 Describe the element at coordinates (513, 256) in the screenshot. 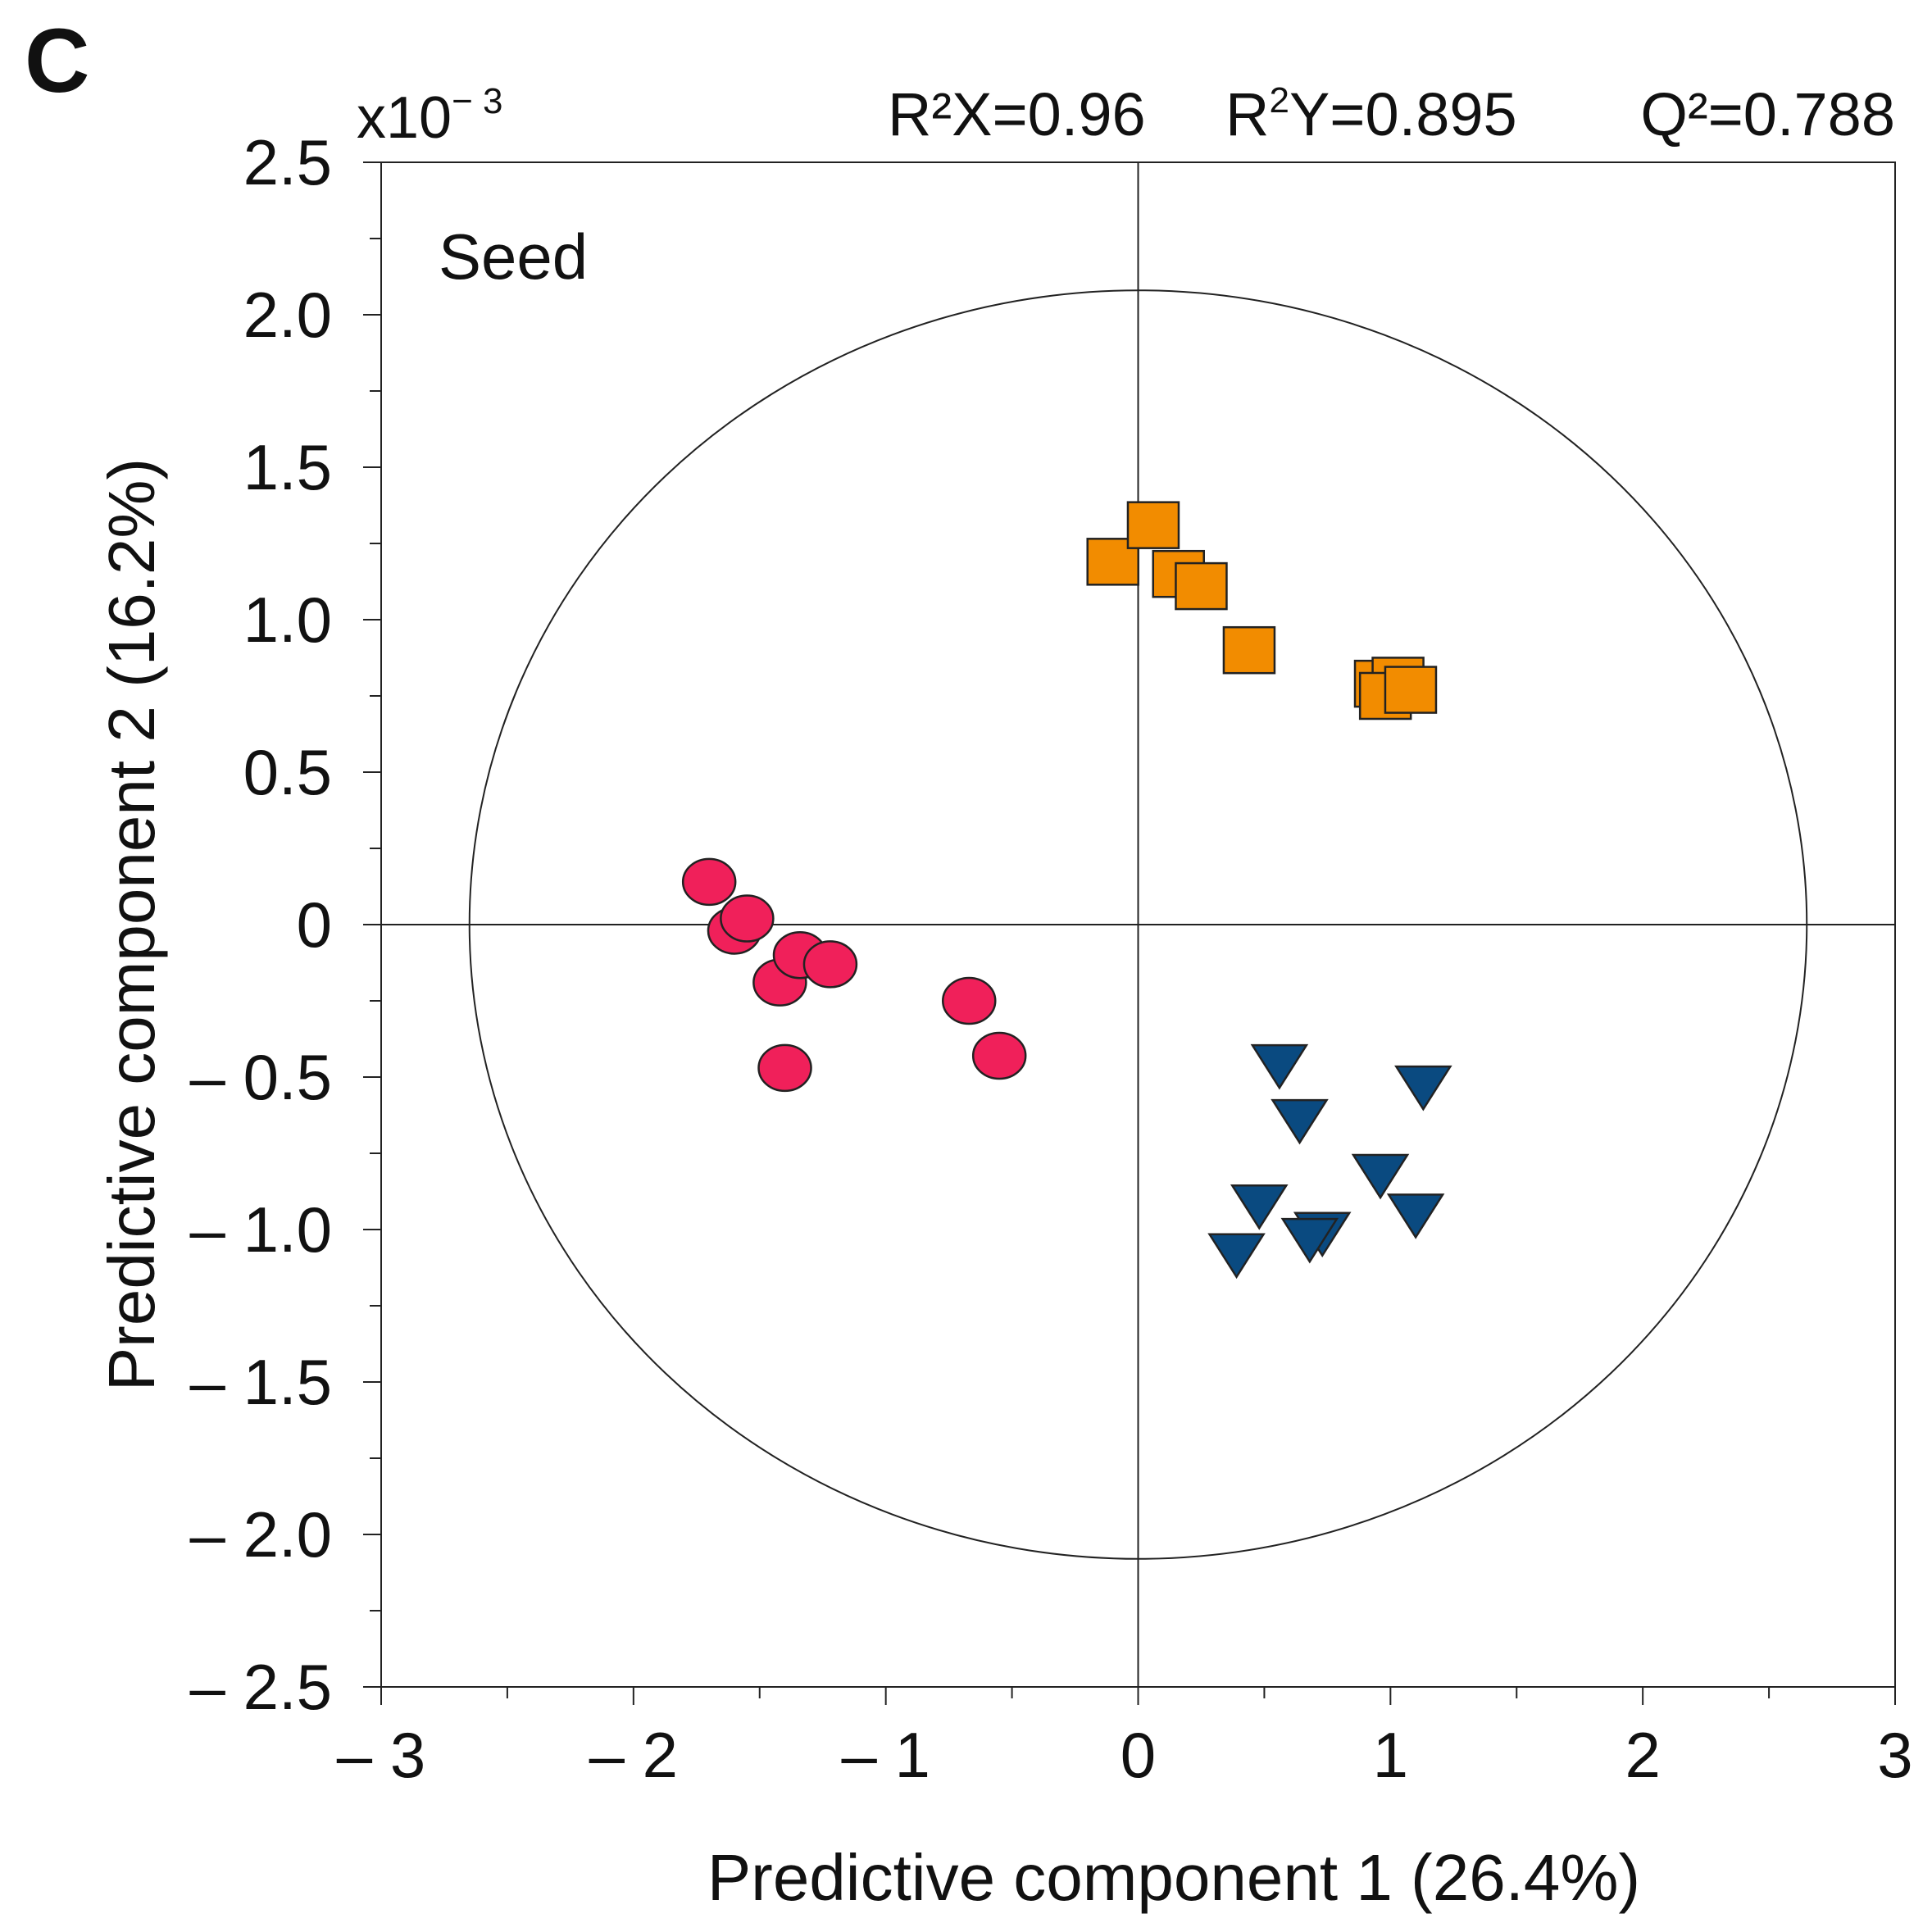

I see `annotation-seed: Seed` at that location.